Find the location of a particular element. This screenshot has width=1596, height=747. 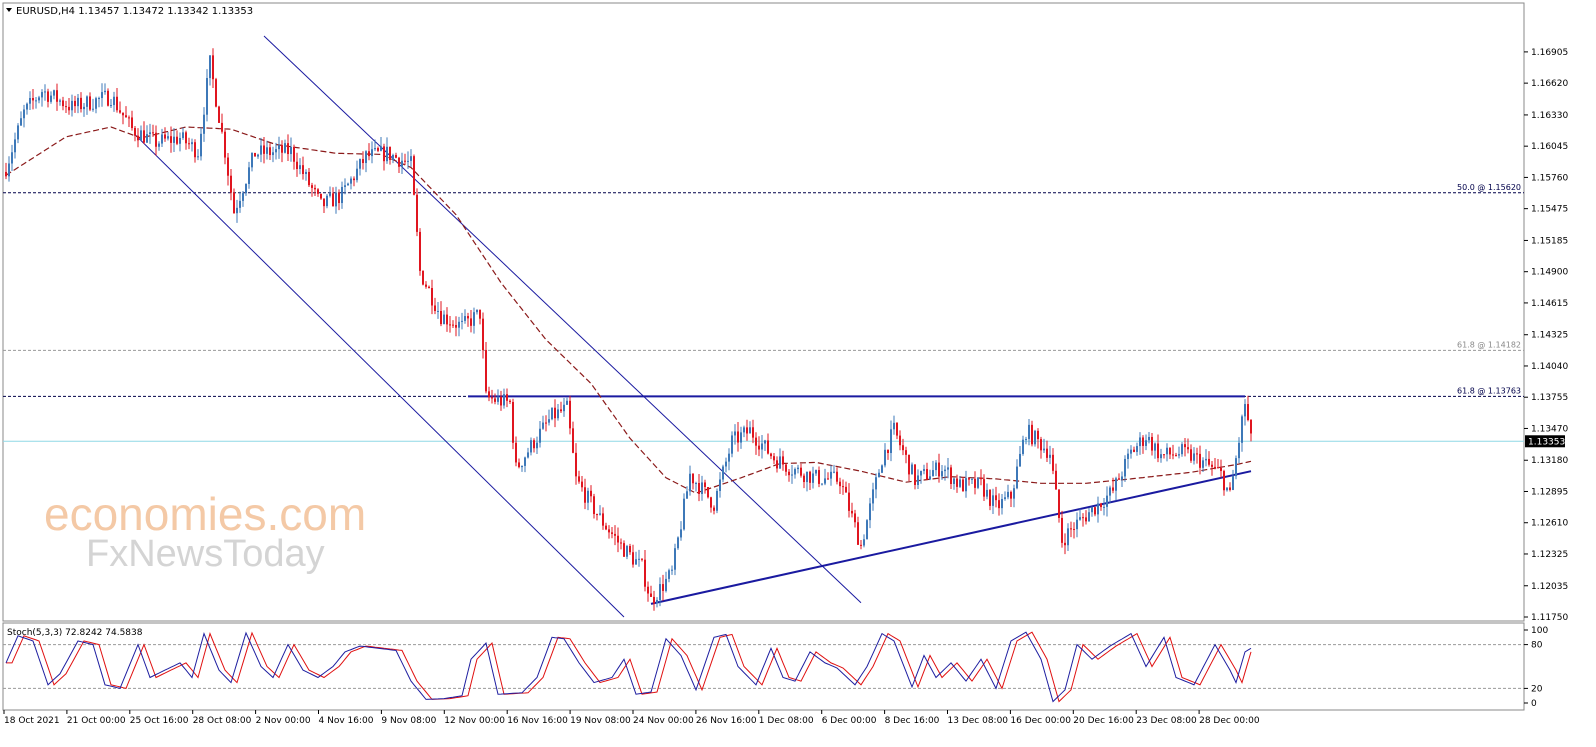

price-tick-label: 1.12325 is located at coordinates (1549, 555).